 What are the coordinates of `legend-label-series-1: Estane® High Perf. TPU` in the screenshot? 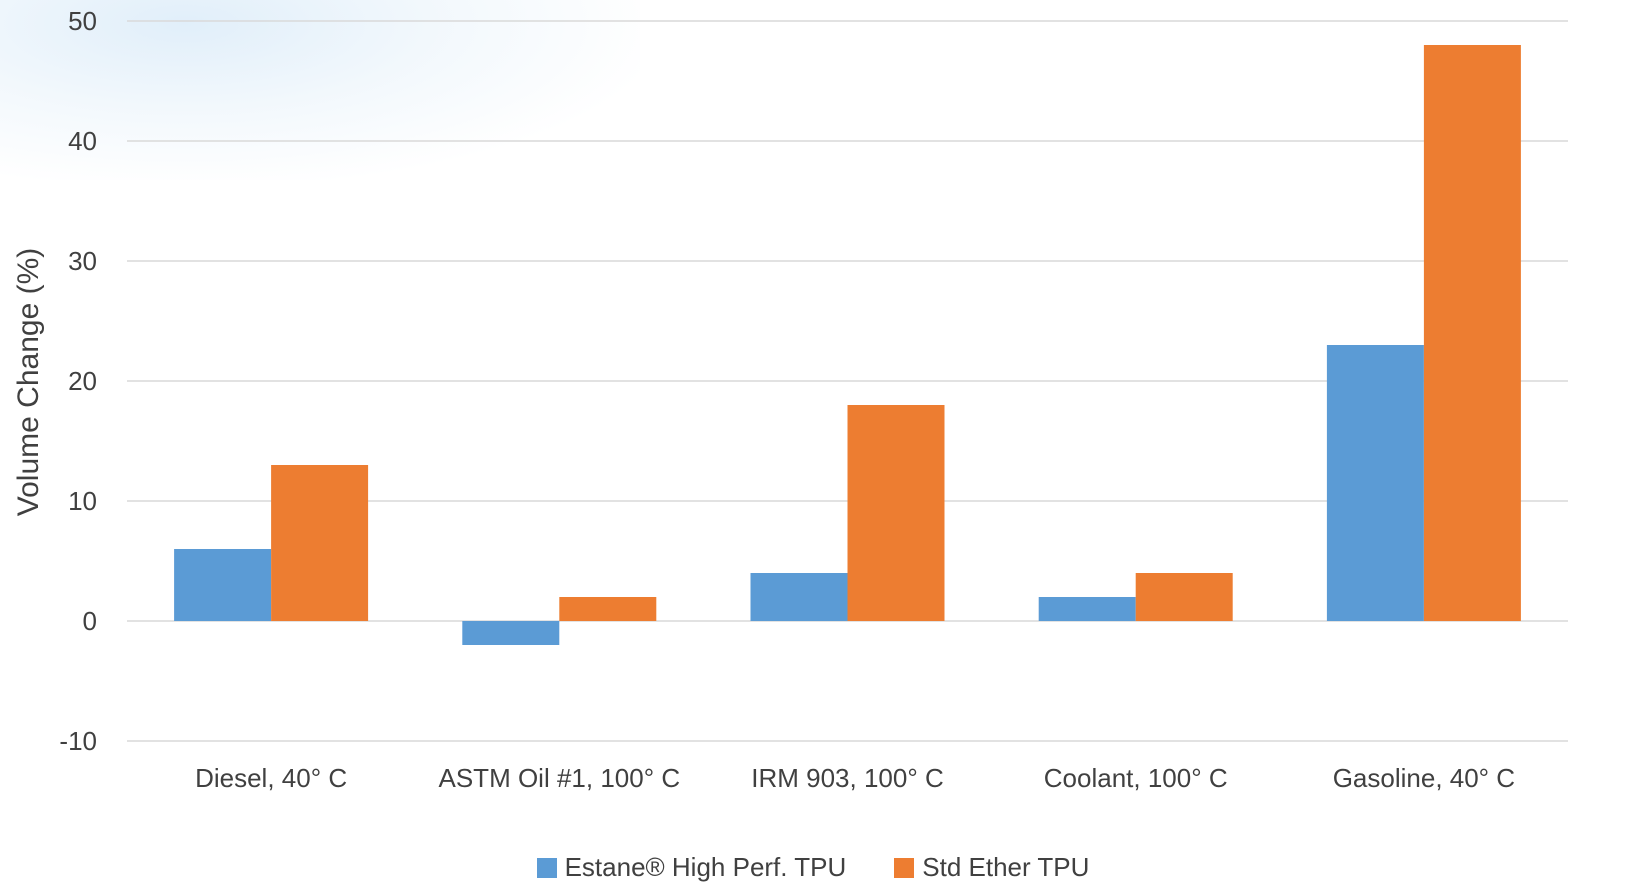 It's located at (705, 867).